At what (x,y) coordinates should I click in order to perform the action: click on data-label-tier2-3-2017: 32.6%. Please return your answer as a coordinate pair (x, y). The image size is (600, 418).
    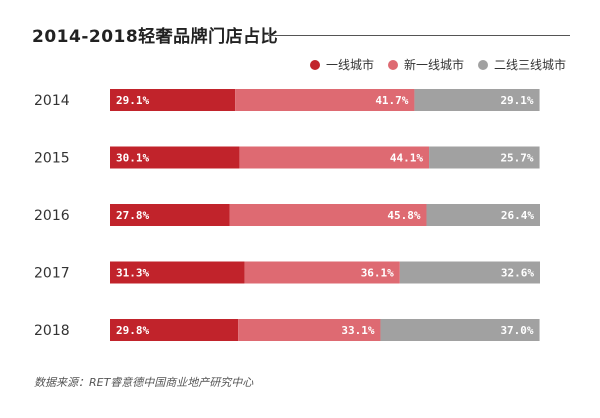
    Looking at the image, I should click on (517, 273).